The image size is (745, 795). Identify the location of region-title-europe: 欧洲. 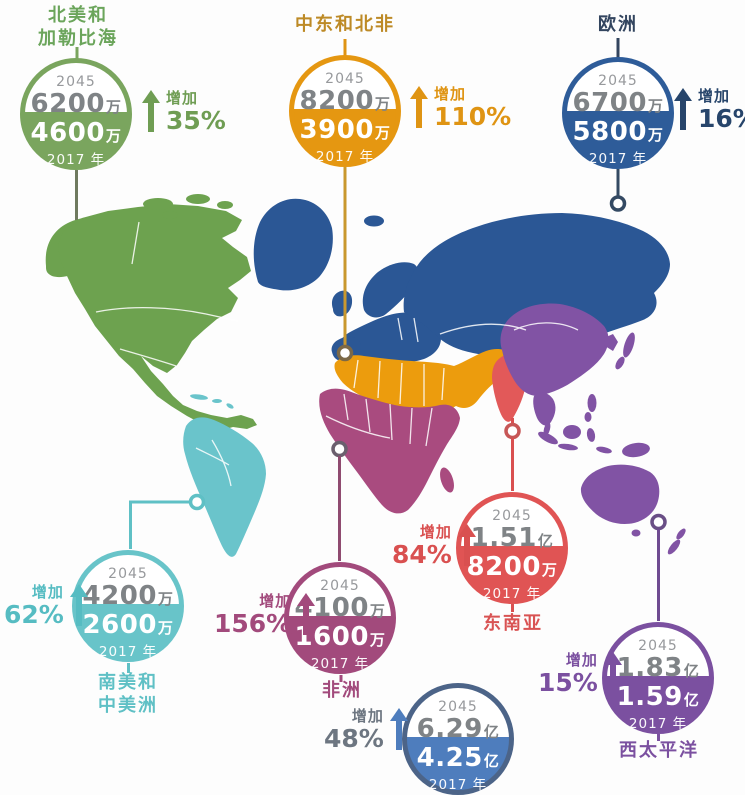
(618, 24).